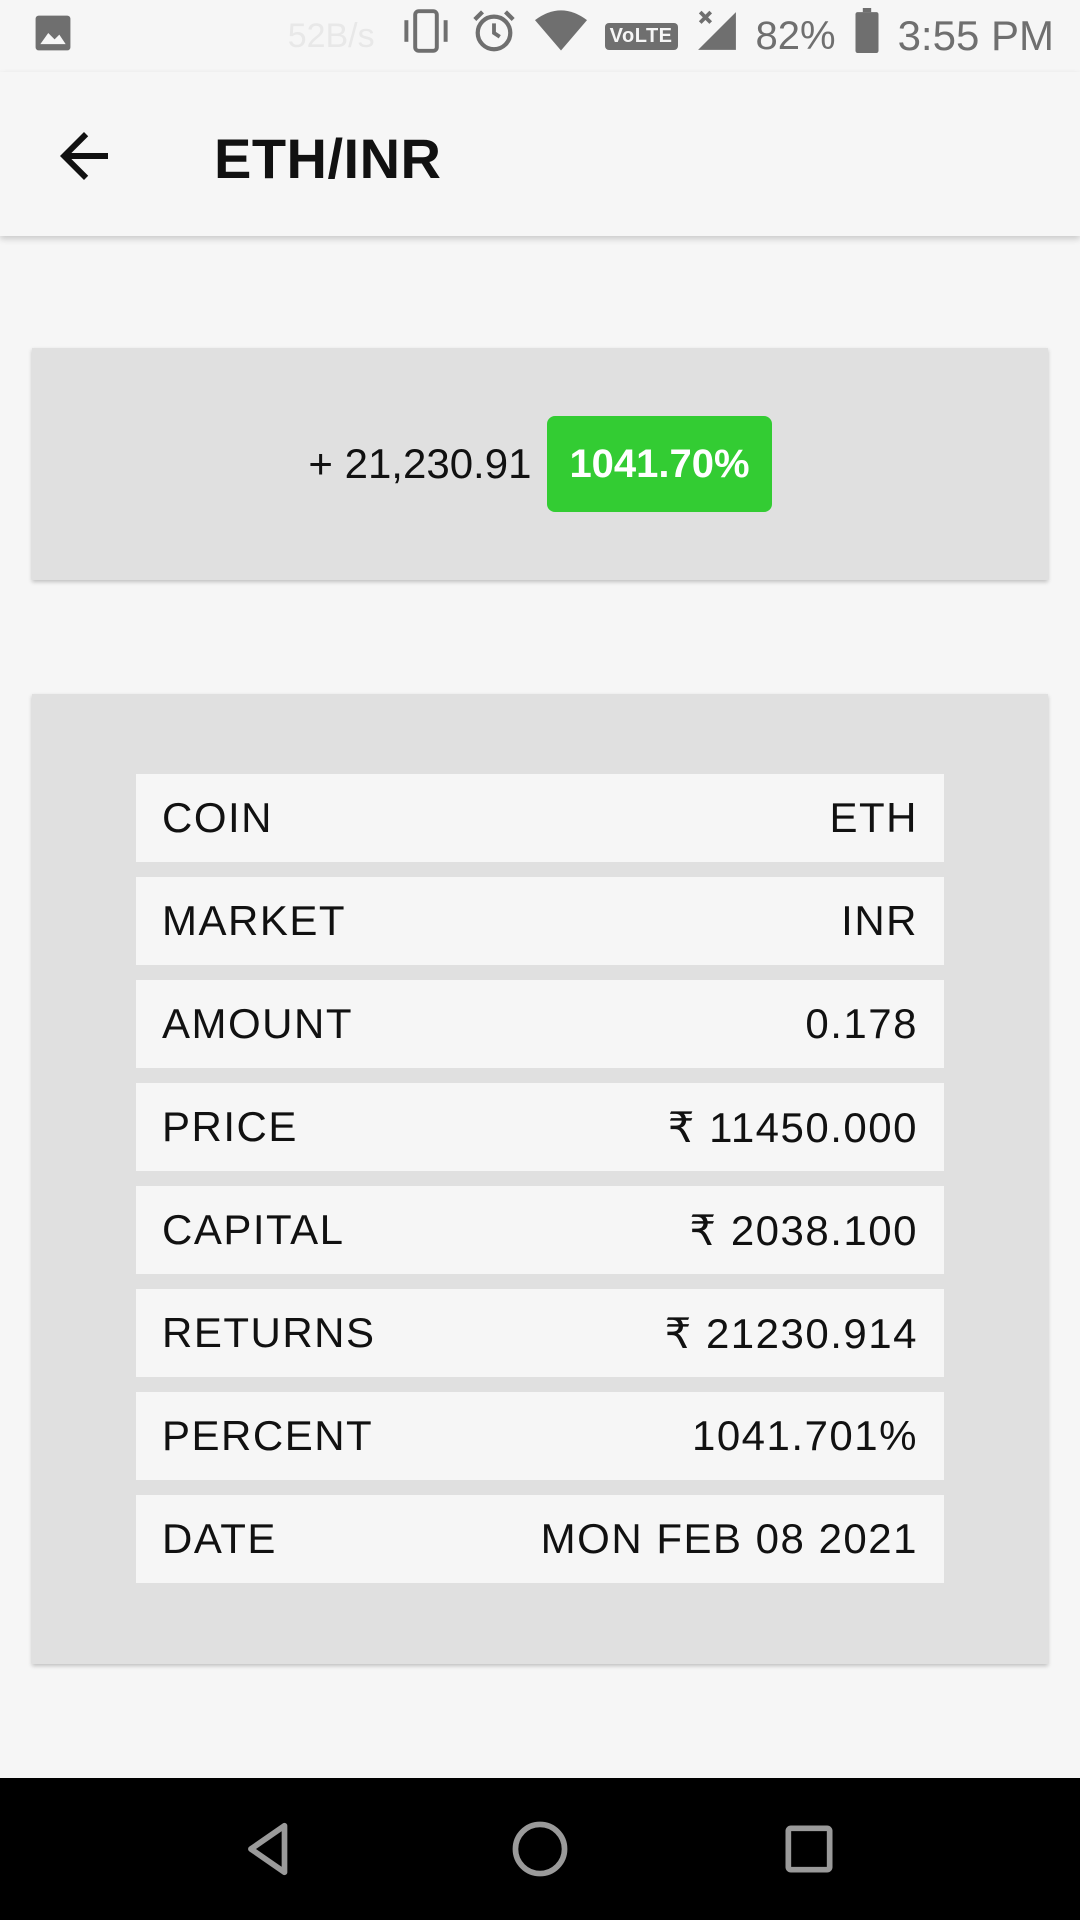 This screenshot has width=1080, height=1920. What do you see at coordinates (540, 818) in the screenshot?
I see `detail-row-coin: COIN ETH` at bounding box center [540, 818].